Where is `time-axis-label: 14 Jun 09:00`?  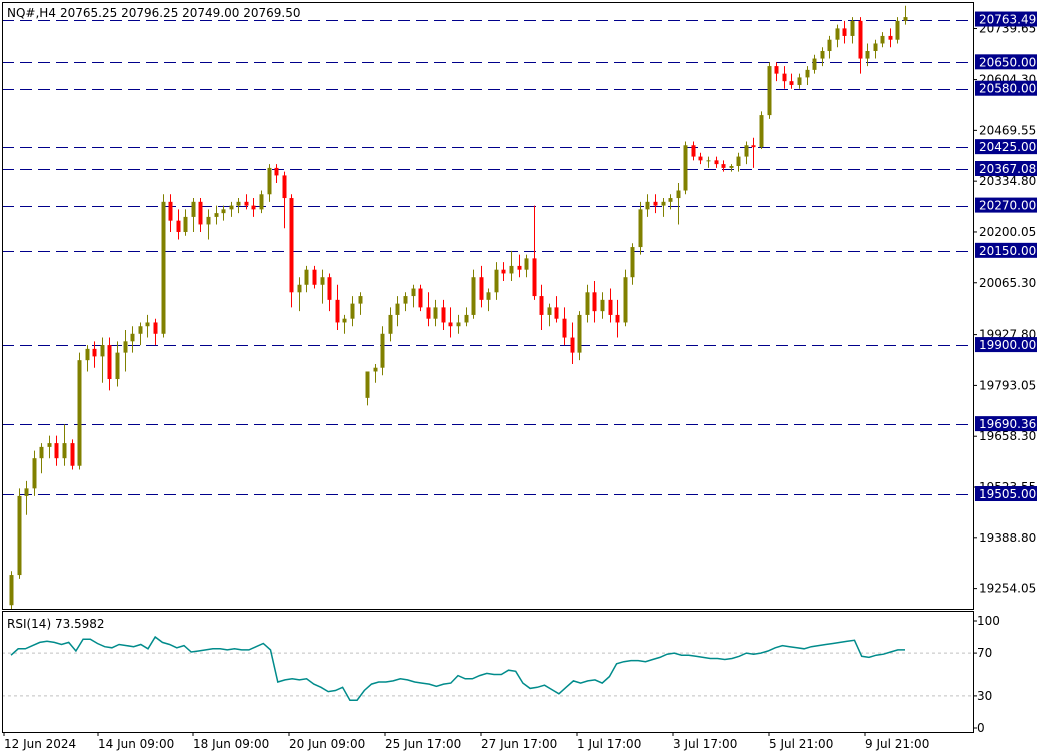
time-axis-label: 14 Jun 09:00 is located at coordinates (136, 744).